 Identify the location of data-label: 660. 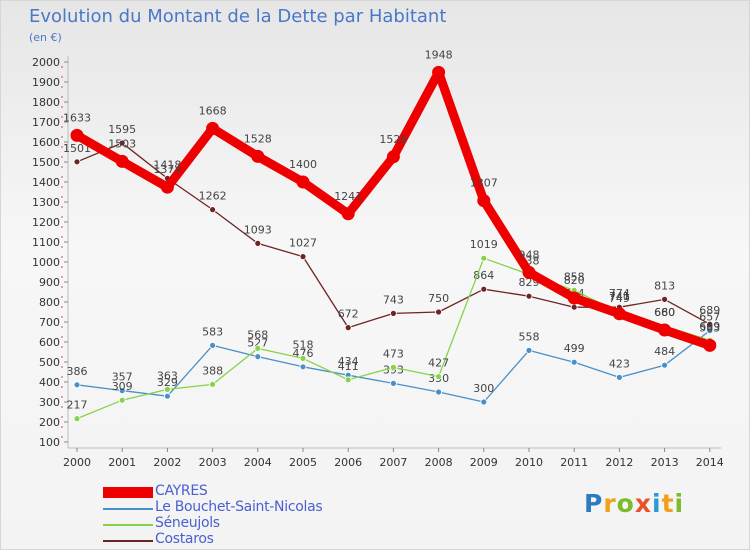
(664, 312).